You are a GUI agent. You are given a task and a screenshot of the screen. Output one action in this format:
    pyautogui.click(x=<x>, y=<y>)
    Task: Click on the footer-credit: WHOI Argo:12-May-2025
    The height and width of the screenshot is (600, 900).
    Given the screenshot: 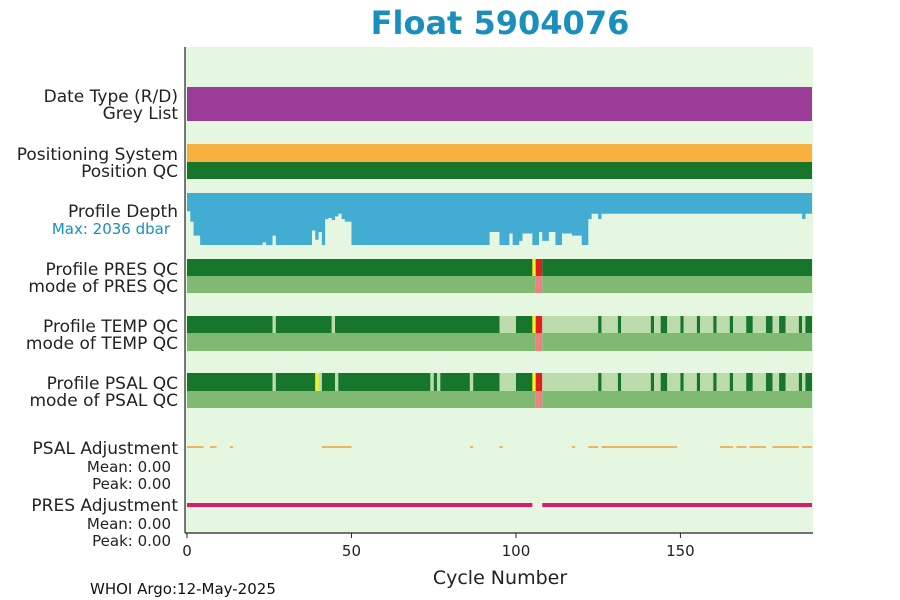 What is the action you would take?
    pyautogui.click(x=183, y=589)
    